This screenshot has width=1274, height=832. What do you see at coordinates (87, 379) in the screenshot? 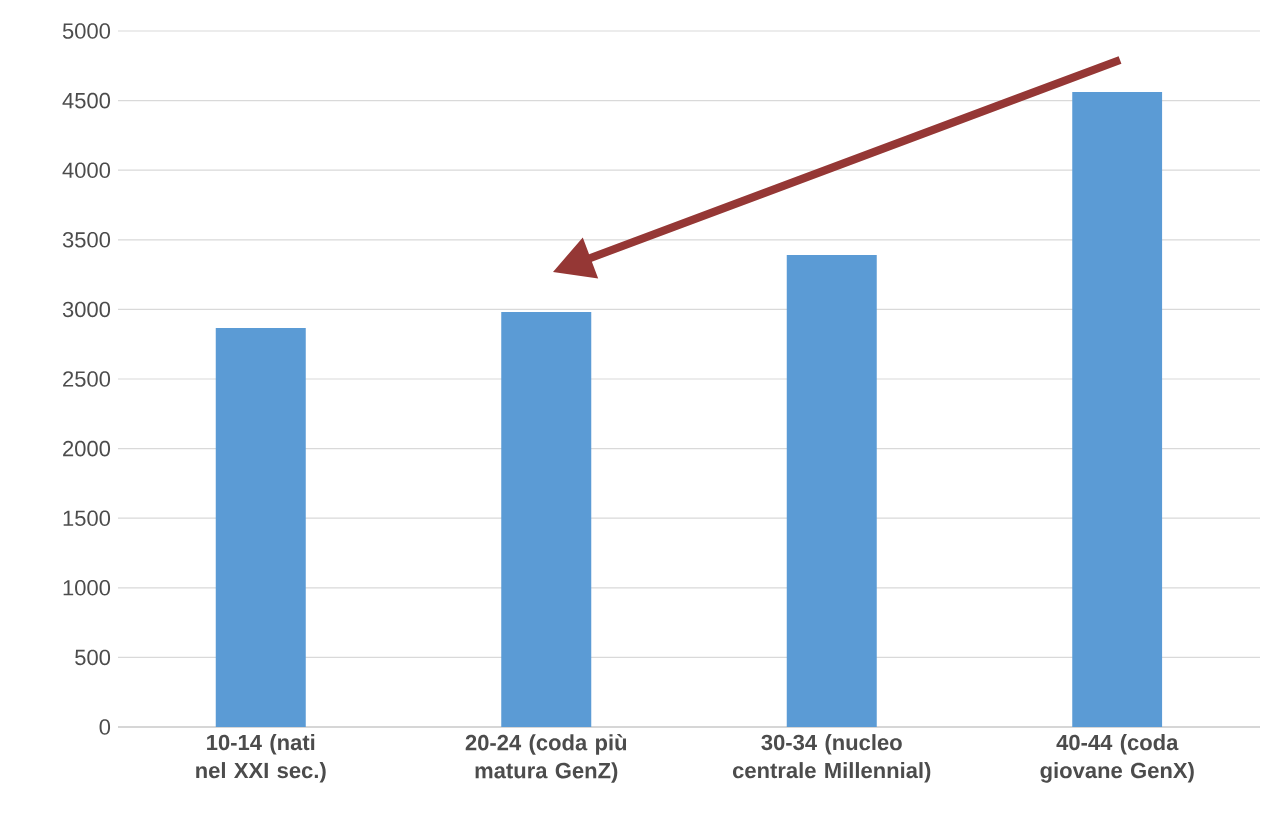
I see `y-tick-label: 2500` at bounding box center [87, 379].